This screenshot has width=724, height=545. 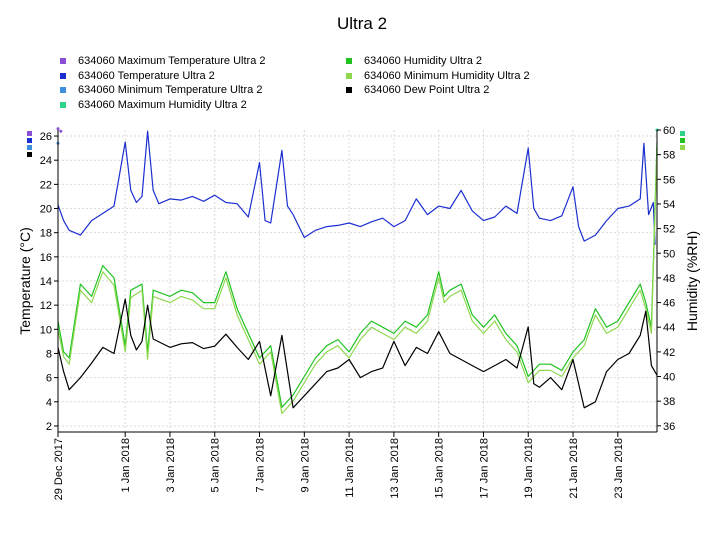 What do you see at coordinates (350, 468) in the screenshot?
I see `x-tick-label: 11 Jan 2018` at bounding box center [350, 468].